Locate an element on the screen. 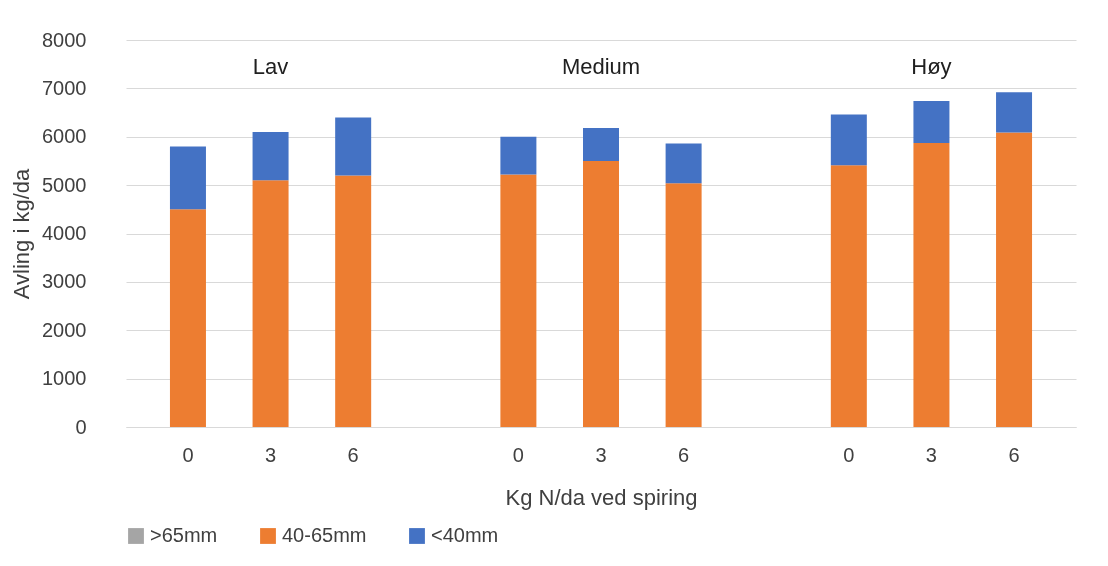 The height and width of the screenshot is (566, 1108). y-tick-label: 1000 is located at coordinates (64, 378).